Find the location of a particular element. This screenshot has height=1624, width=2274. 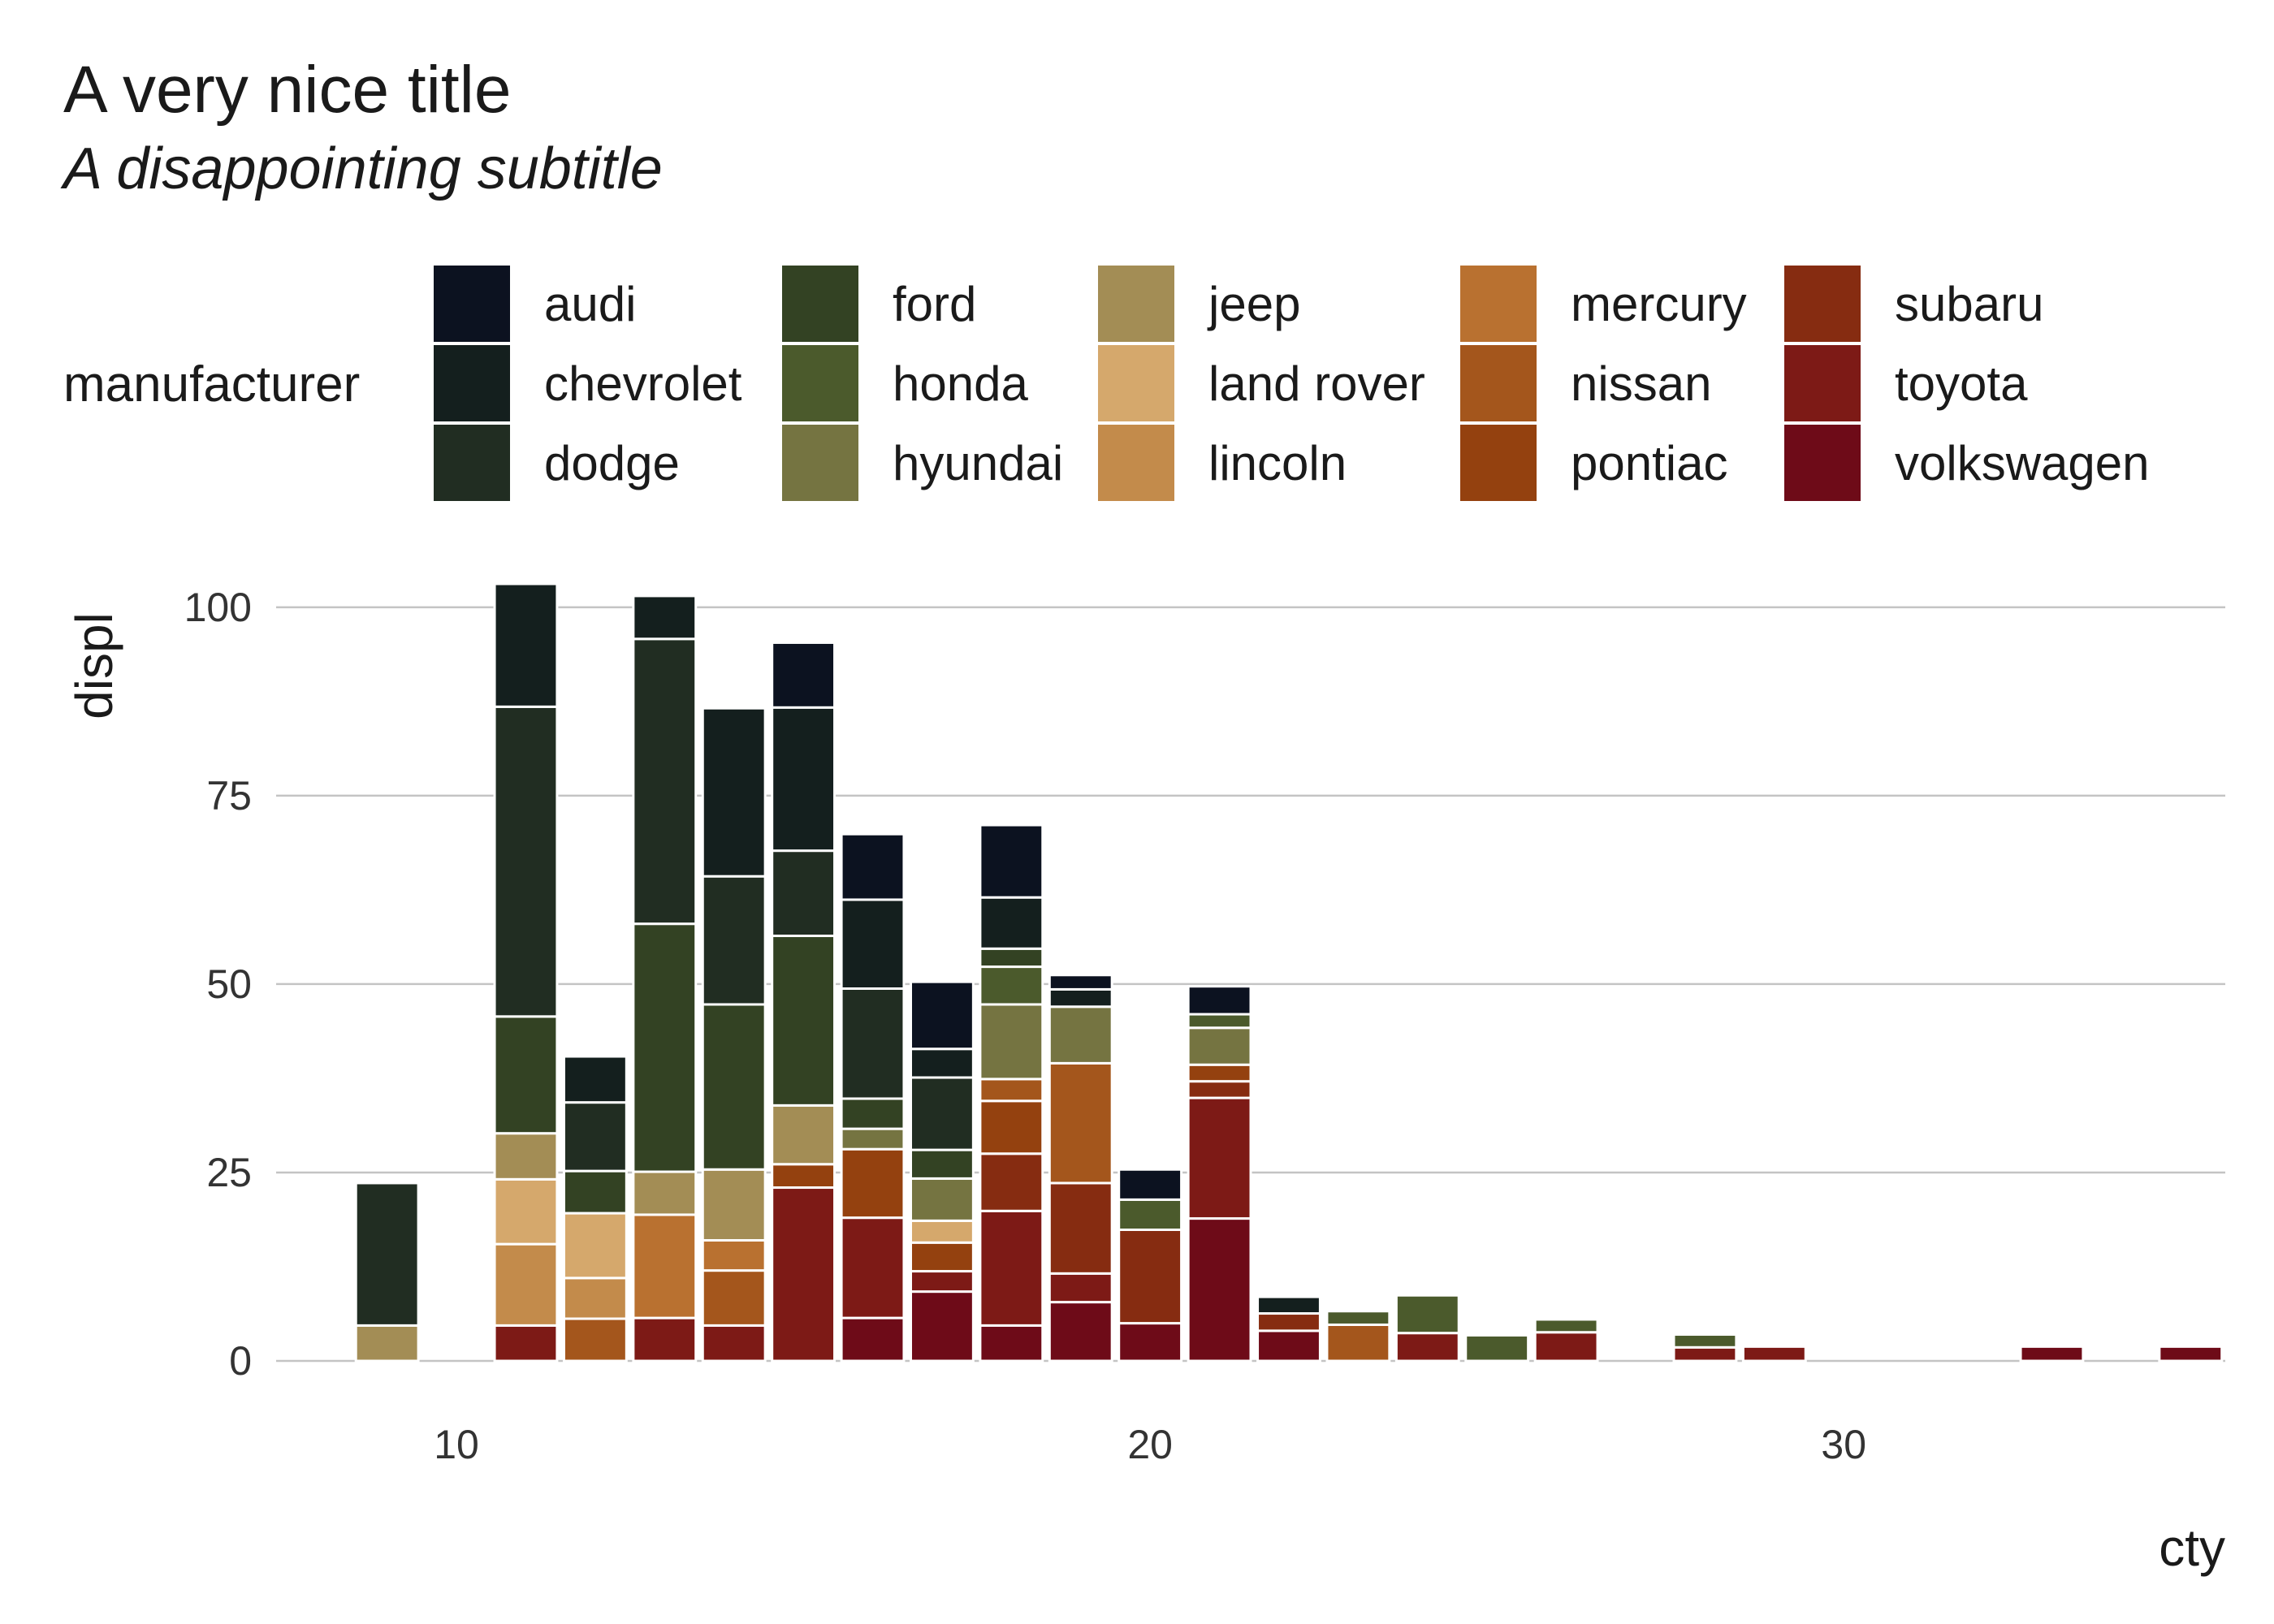

legend-item-jeep: jeep is located at coordinates (1199, 304).